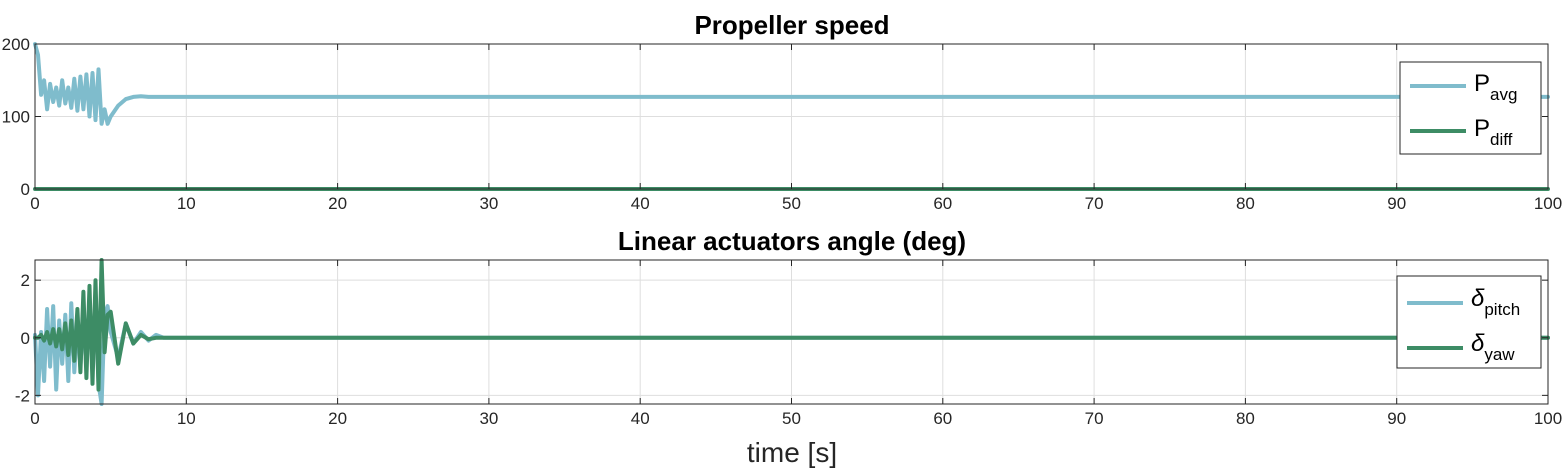 This screenshot has height=469, width=1563. I want to click on y-tick-label: 200, so click(16, 44).